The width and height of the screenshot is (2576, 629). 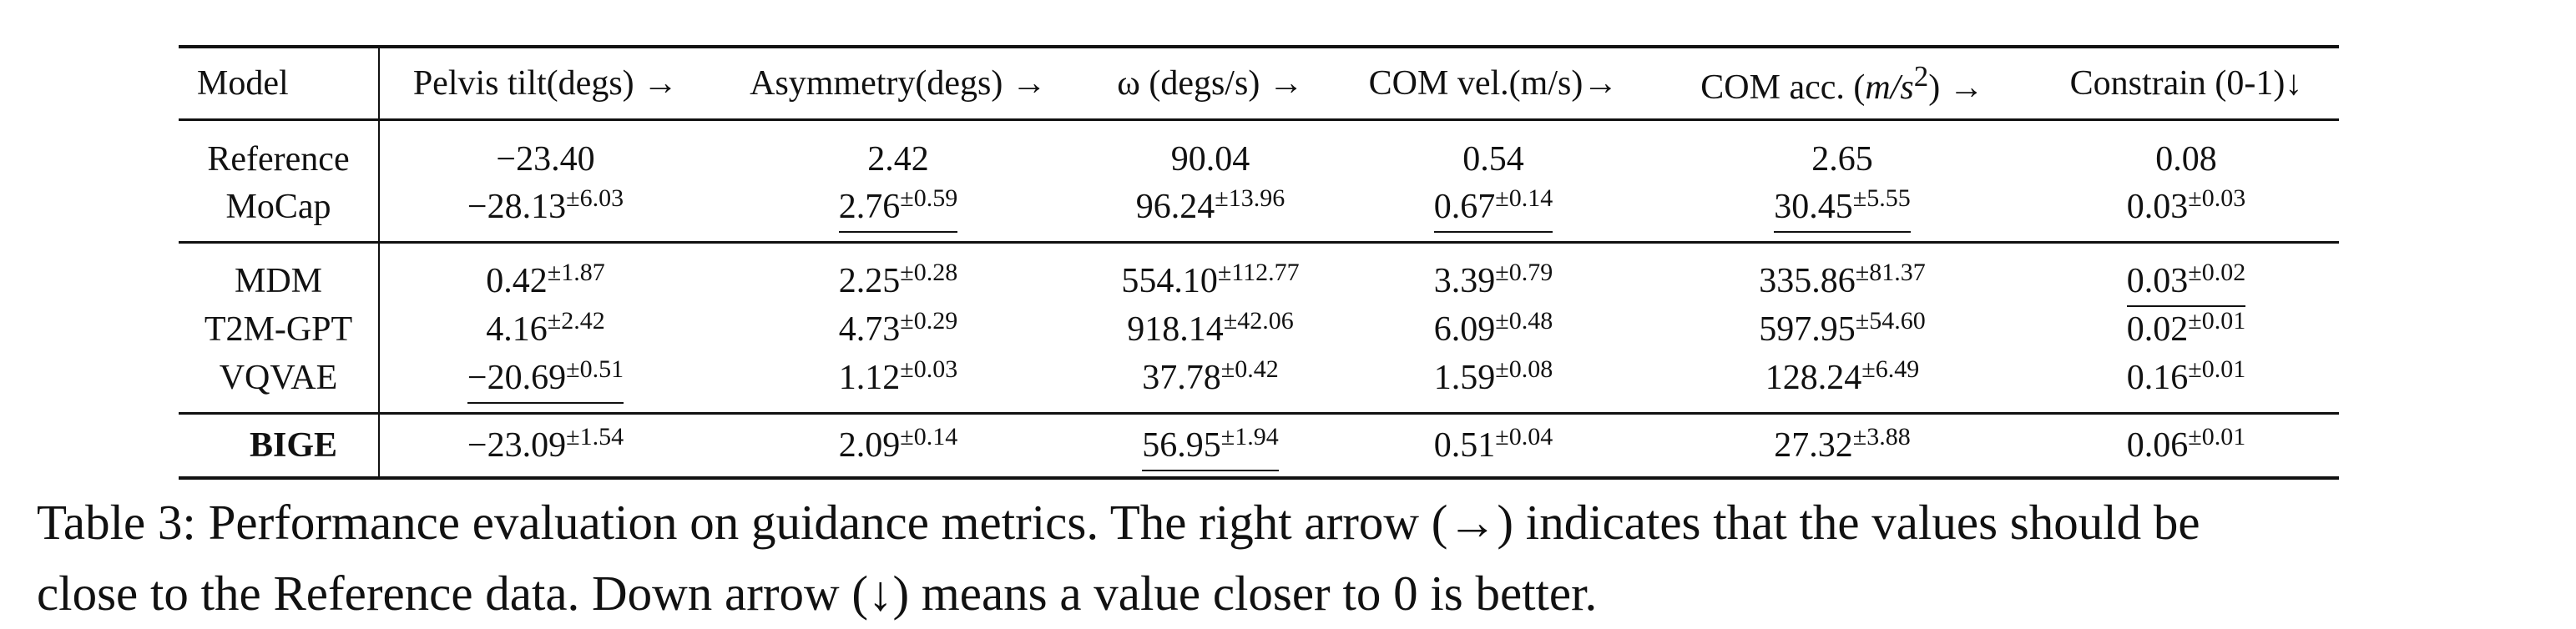 What do you see at coordinates (2157, 446) in the screenshot?
I see `value: 0.06` at bounding box center [2157, 446].